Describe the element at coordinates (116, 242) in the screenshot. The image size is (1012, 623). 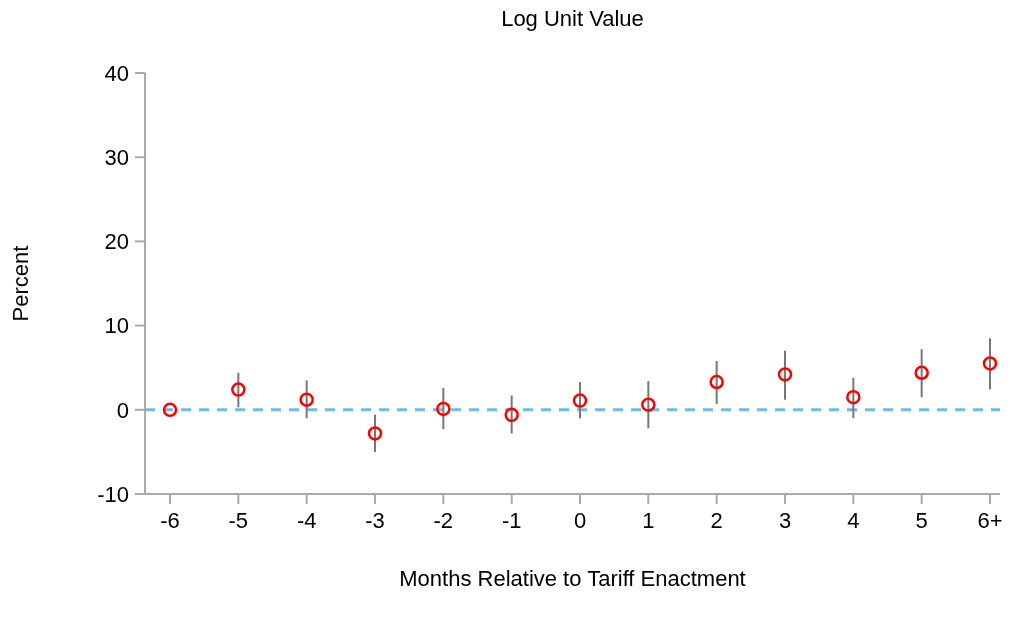
I see `y-tick-label: 20` at that location.